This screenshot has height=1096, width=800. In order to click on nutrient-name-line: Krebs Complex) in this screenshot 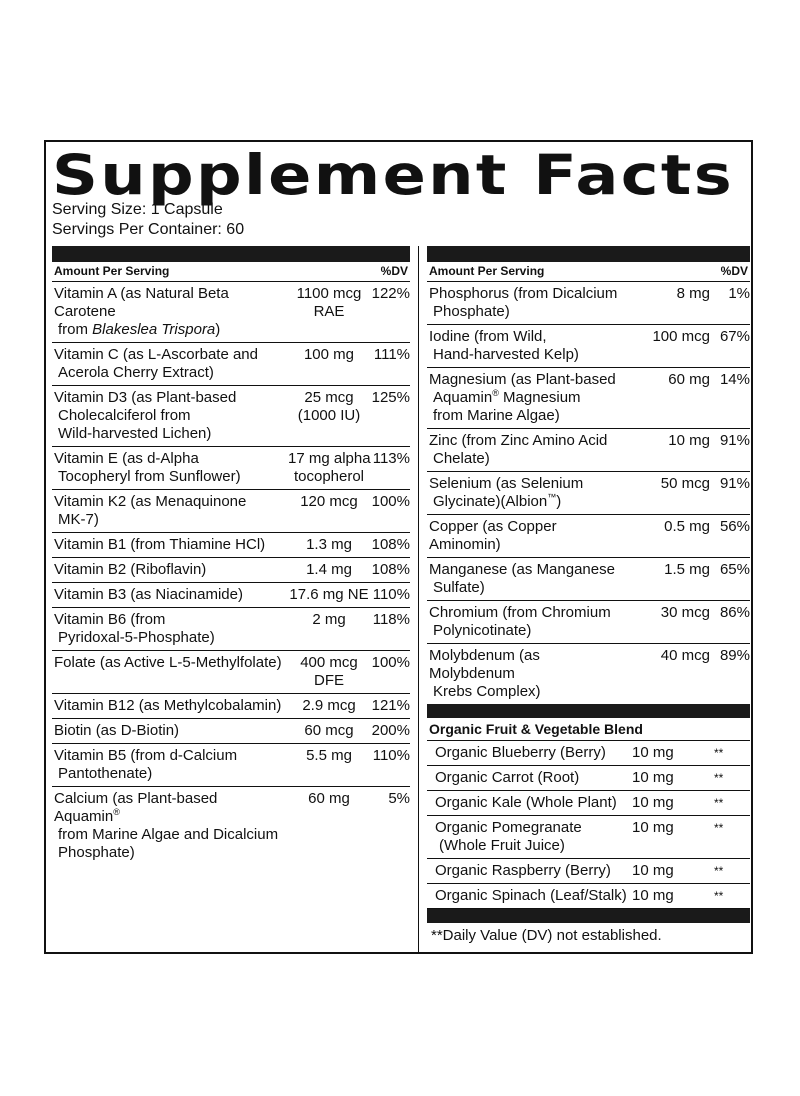, I will do `click(487, 691)`.